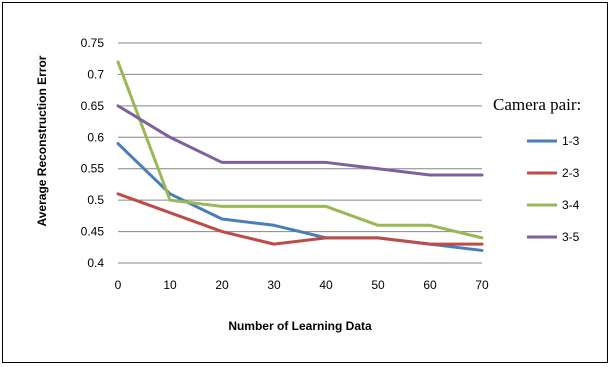  What do you see at coordinates (170, 285) in the screenshot?
I see `x-tick-label: 10` at bounding box center [170, 285].